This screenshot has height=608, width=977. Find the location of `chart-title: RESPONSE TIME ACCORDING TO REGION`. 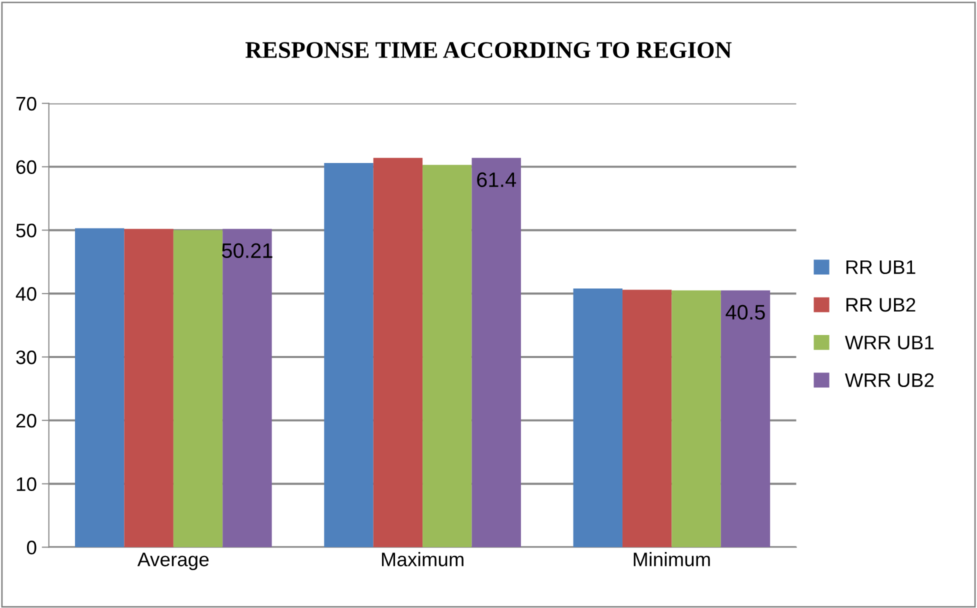

chart-title: RESPONSE TIME ACCORDING TO REGION is located at coordinates (488, 50).